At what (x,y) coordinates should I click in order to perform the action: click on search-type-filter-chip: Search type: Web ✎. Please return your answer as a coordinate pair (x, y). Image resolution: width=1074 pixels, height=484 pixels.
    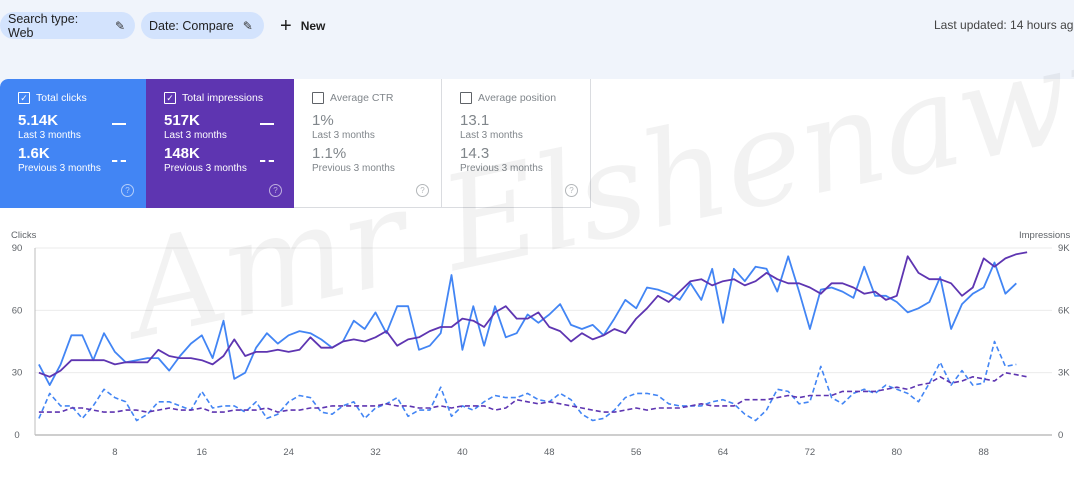
    Looking at the image, I should click on (67, 25).